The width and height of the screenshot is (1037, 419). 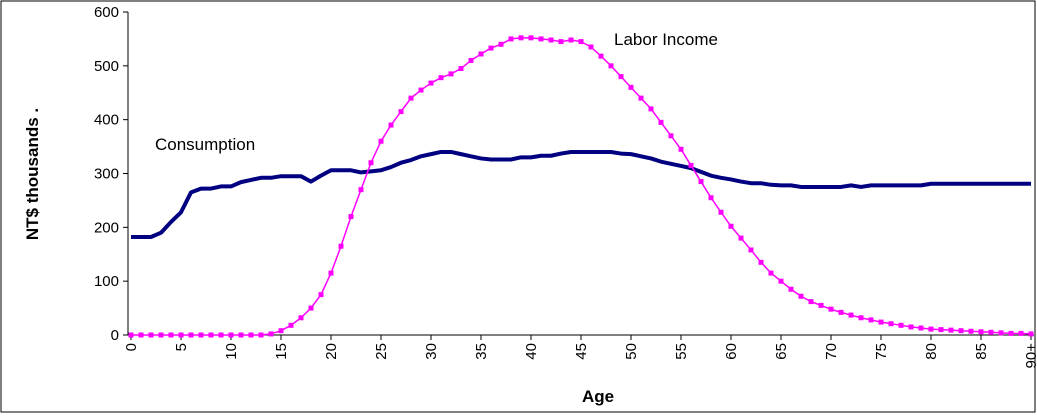 What do you see at coordinates (931, 351) in the screenshot?
I see `x-tick-label: 80` at bounding box center [931, 351].